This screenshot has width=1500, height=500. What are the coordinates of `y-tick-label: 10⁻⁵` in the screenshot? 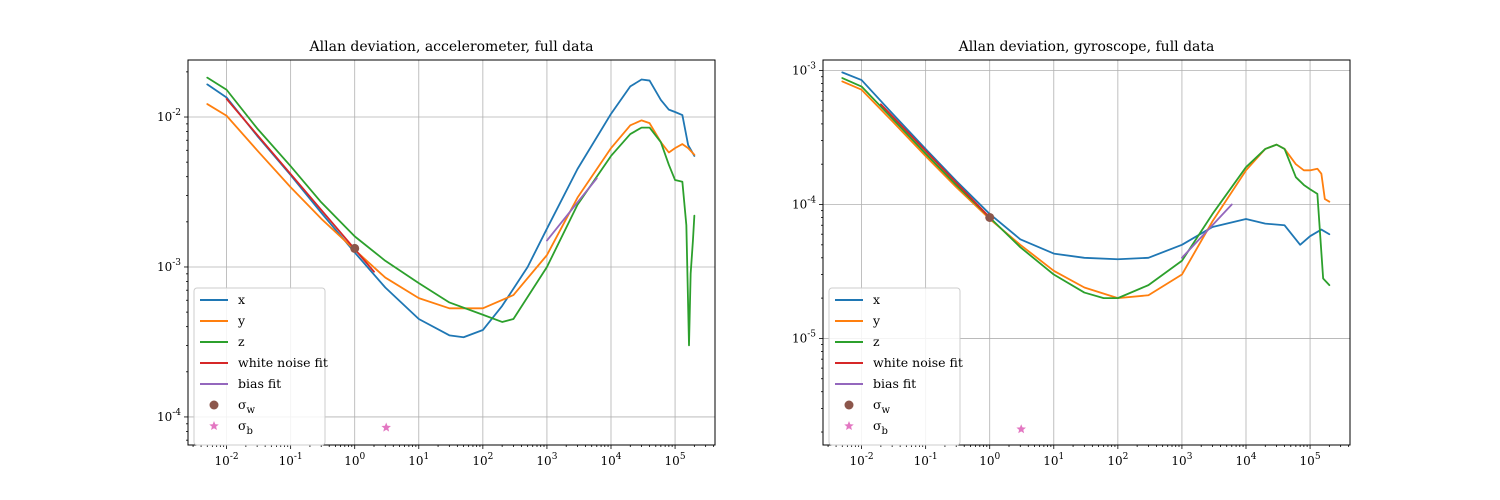 It's located at (804, 337).